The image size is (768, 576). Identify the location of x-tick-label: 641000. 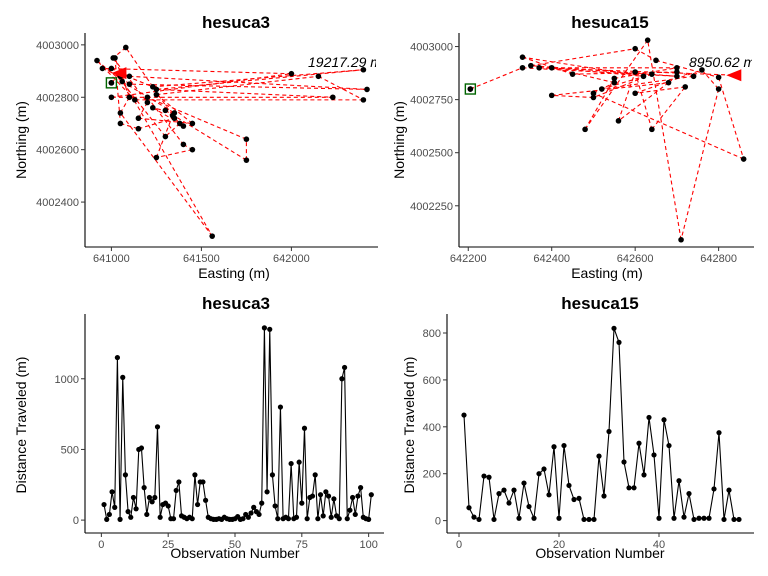
(111, 259).